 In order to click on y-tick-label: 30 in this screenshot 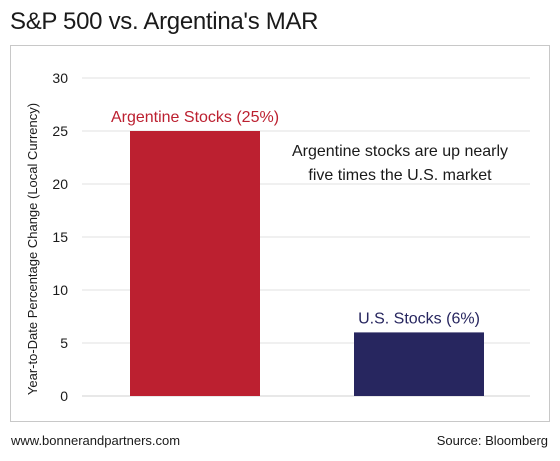, I will do `click(60, 78)`.